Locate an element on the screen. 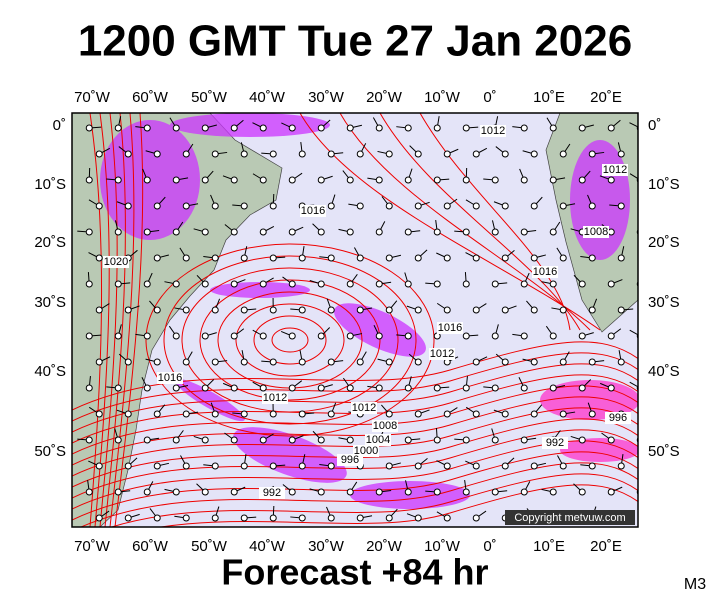  lon-label-top: 10˚E is located at coordinates (549, 97).